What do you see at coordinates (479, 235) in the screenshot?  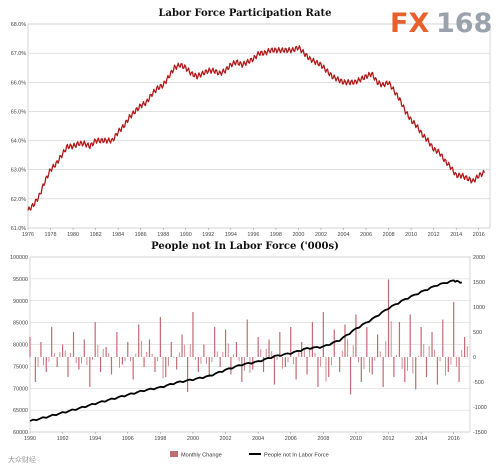 I see `x-tick-label: 2016` at bounding box center [479, 235].